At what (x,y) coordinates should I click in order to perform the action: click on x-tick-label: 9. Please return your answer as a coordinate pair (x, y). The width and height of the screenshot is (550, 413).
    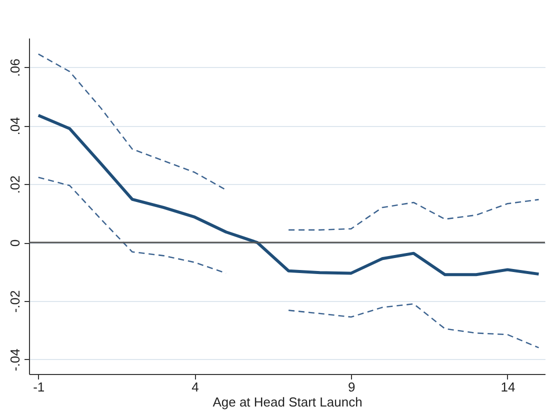
    Looking at the image, I should click on (352, 387).